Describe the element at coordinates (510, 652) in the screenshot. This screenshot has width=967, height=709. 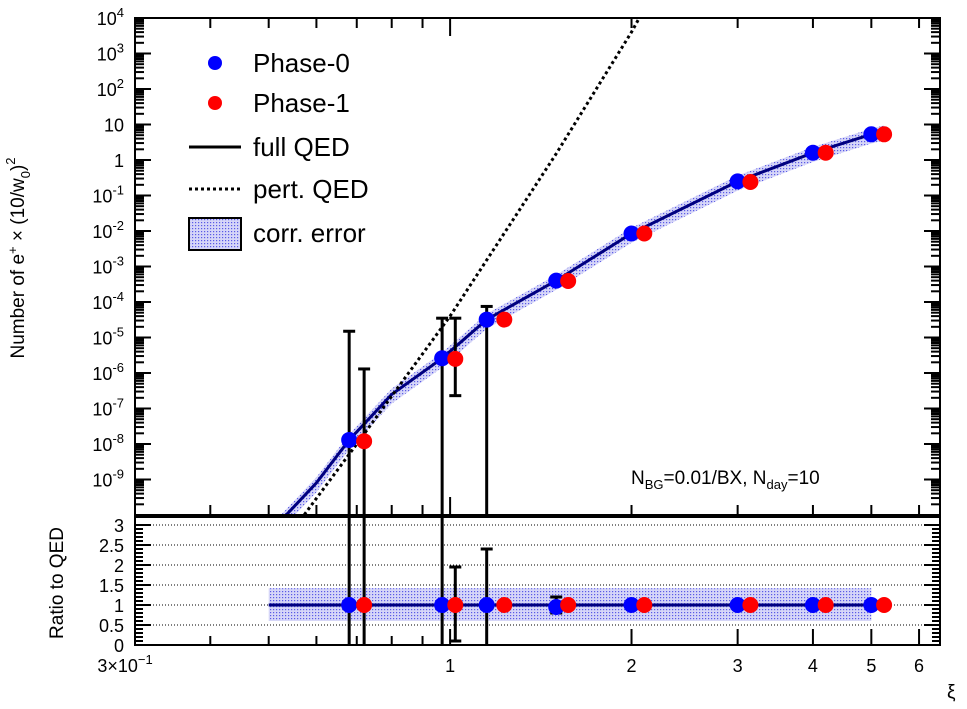
I see `ratio-x-ticks: 3×10⁻¹ 1 2 3 4 5 6` at that location.